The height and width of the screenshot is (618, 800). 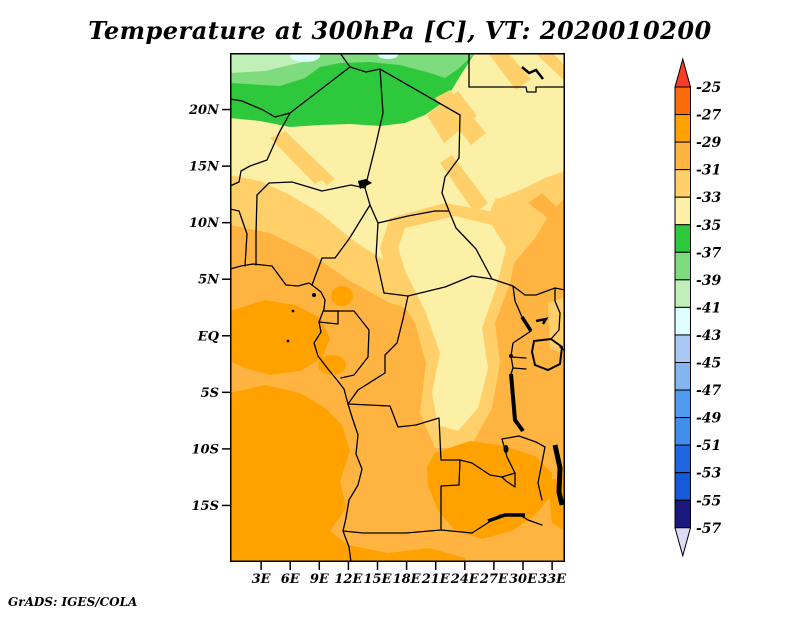 What do you see at coordinates (708, 308) in the screenshot?
I see `colorbar-tick-label: -41` at bounding box center [708, 308].